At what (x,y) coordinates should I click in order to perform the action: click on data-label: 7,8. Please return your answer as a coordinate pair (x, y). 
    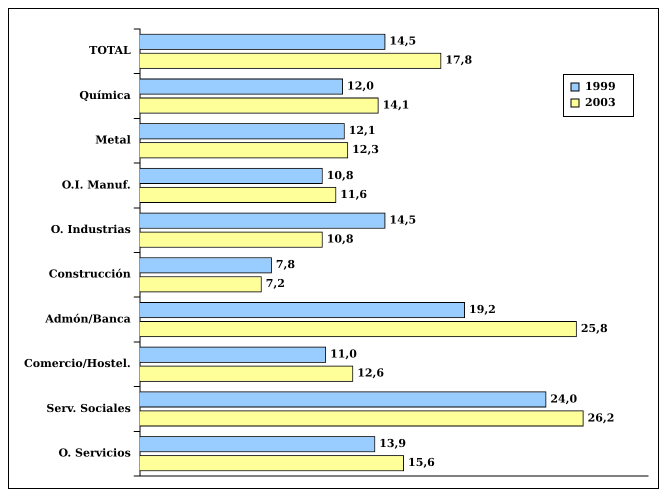
    Looking at the image, I should click on (286, 265).